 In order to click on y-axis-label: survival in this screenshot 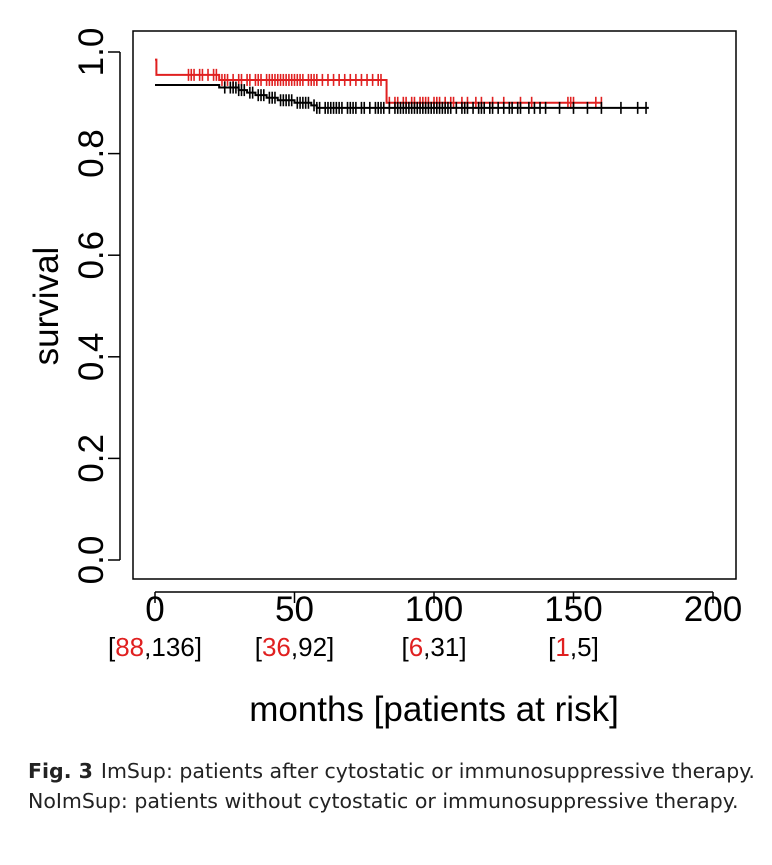, I will do `click(46, 306)`.